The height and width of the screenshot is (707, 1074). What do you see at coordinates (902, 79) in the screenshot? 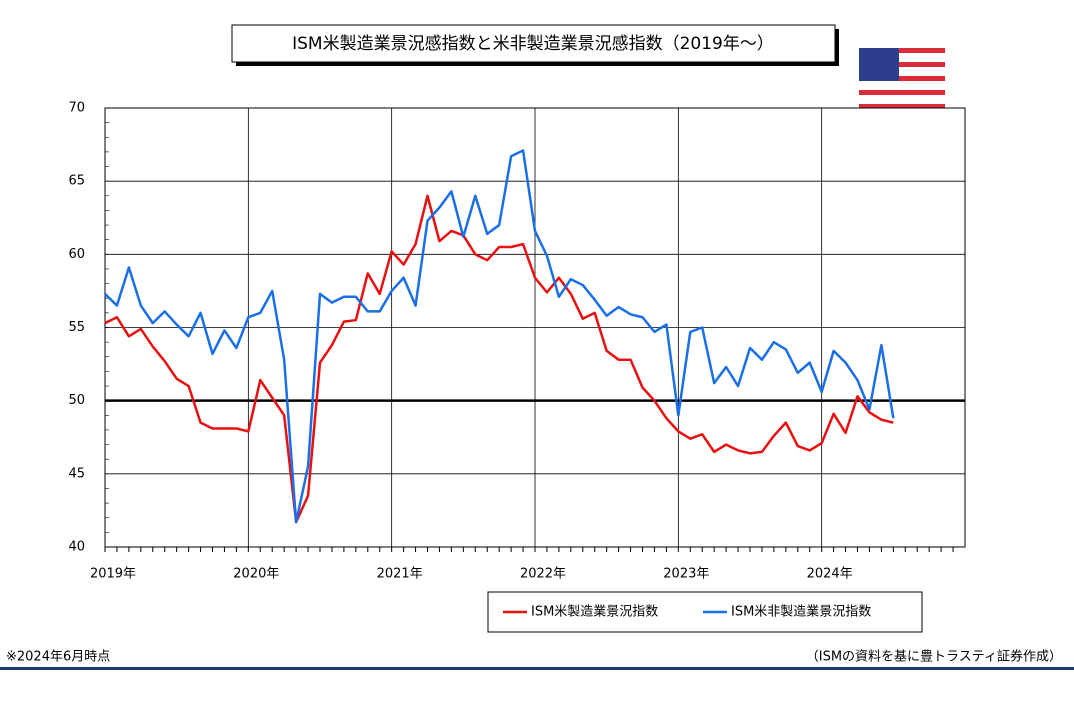
I see `flag` at bounding box center [902, 79].